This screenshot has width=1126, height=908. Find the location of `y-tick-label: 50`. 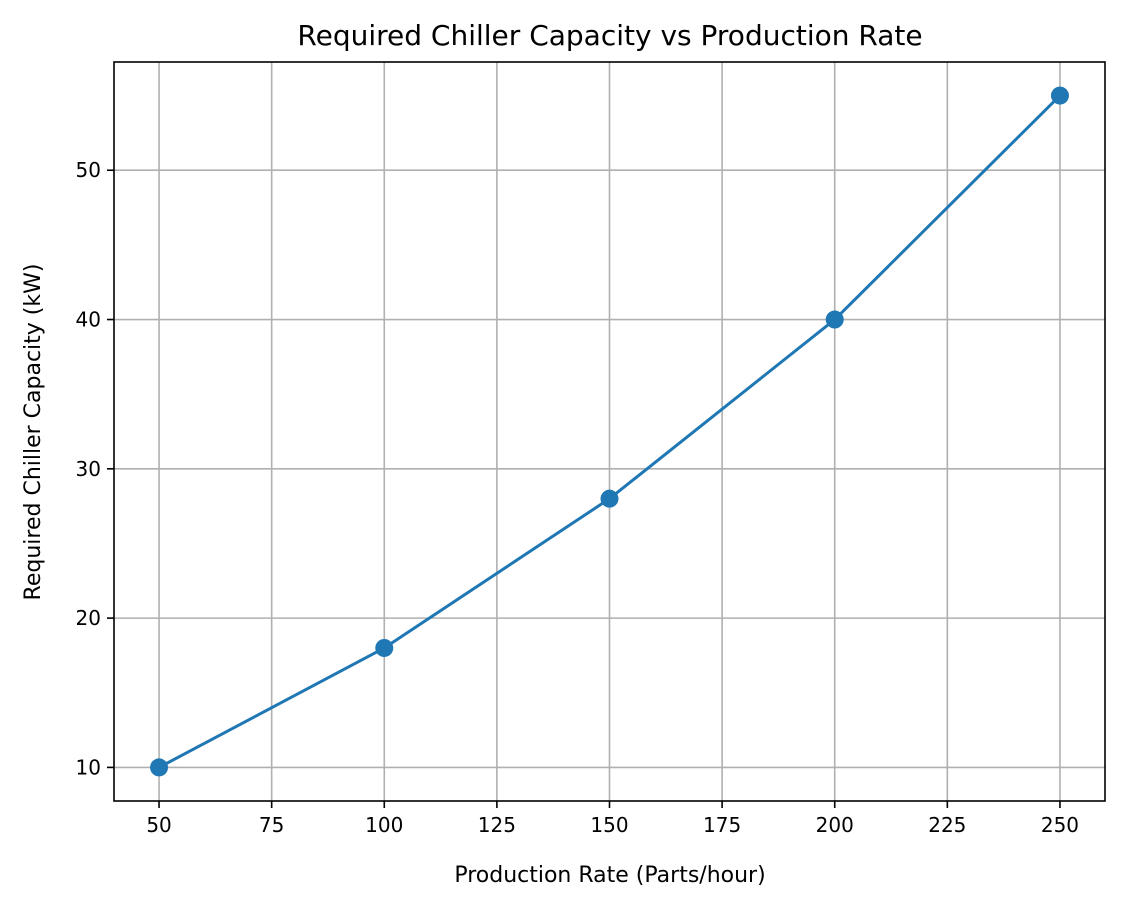

y-tick-label: 50 is located at coordinates (88, 170).